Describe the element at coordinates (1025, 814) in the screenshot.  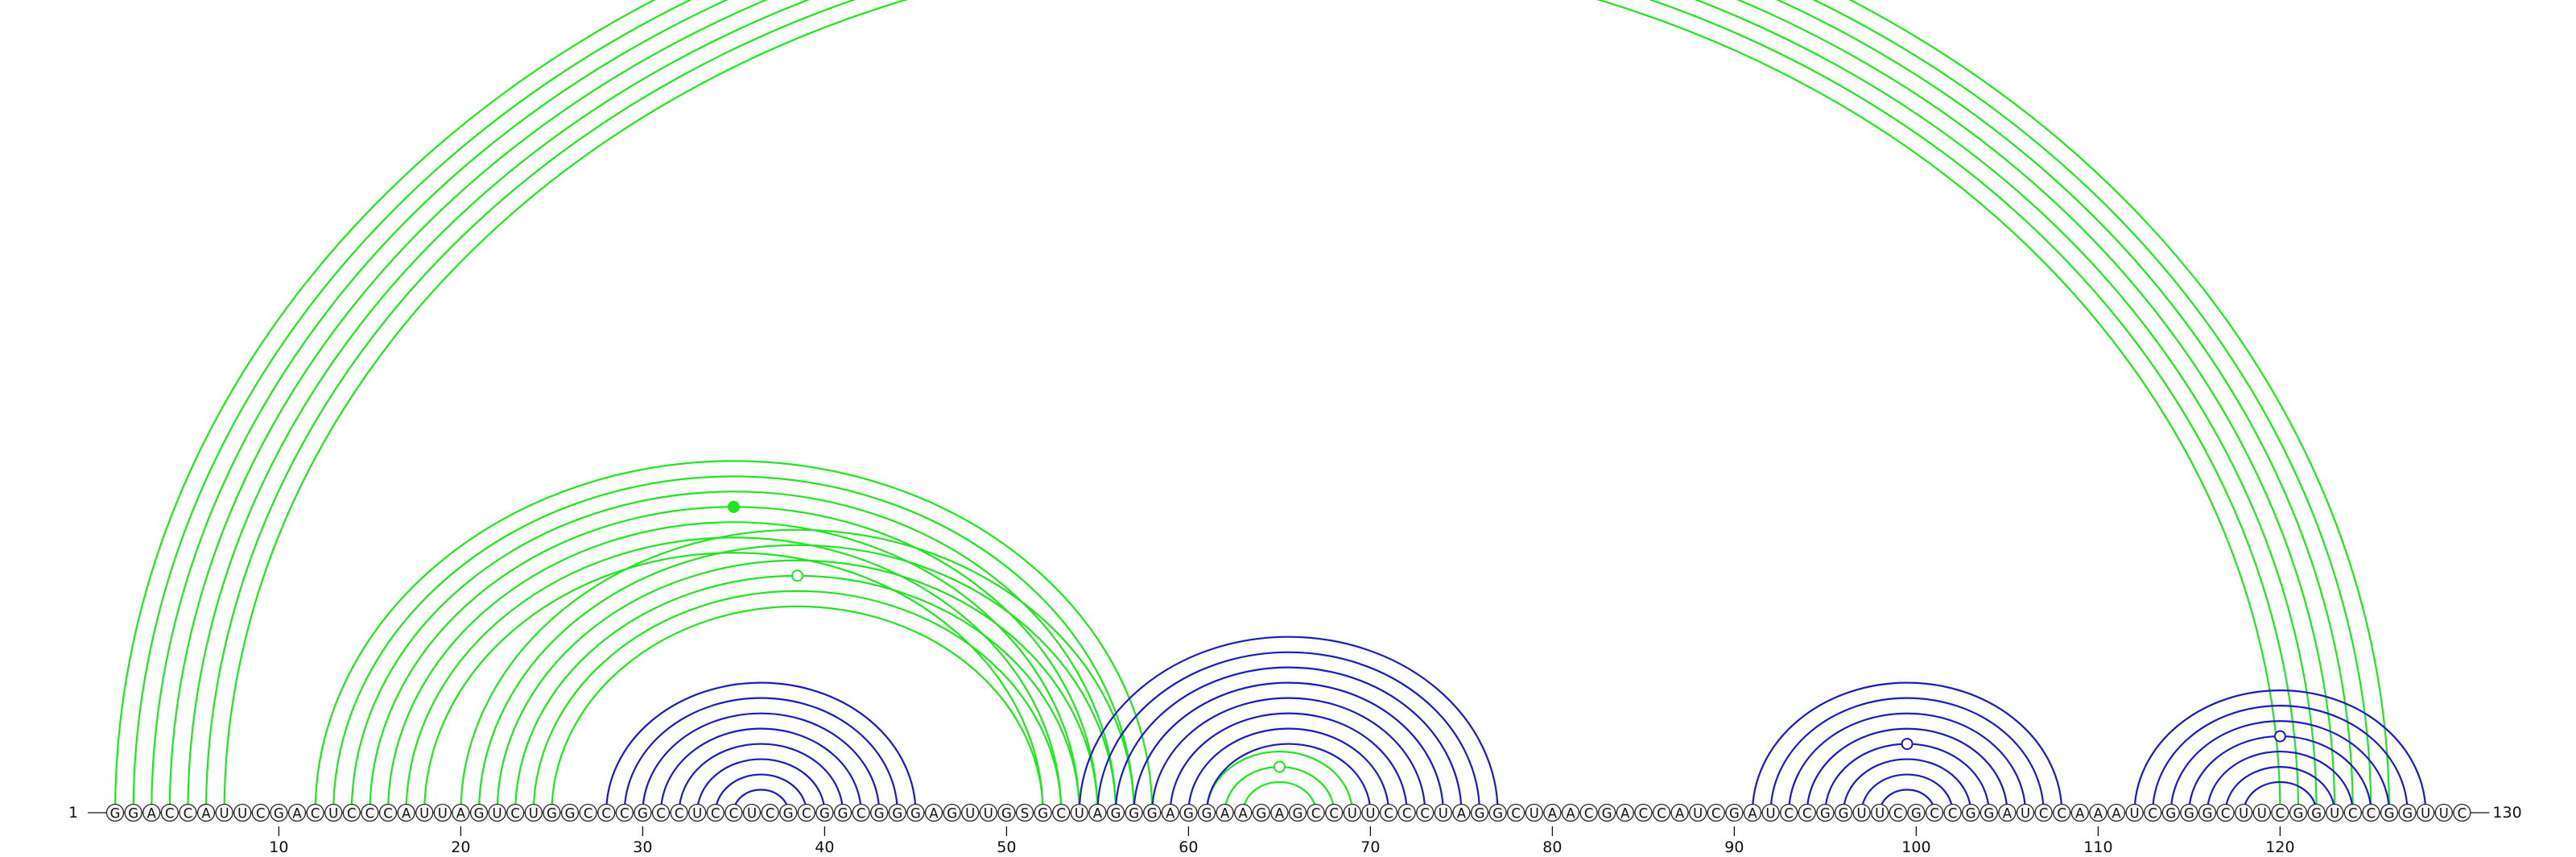
I see `nucleotide-letter: S` at that location.